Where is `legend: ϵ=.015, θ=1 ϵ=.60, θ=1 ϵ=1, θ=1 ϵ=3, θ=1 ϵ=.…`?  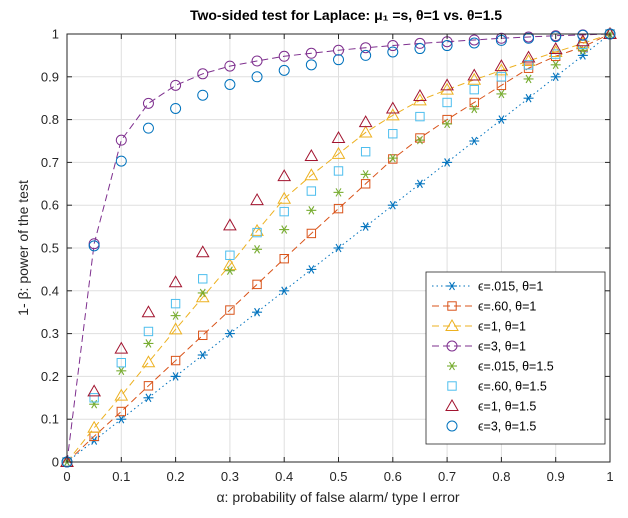
legend: ϵ=.015, θ=1 ϵ=.60, θ=1 ϵ=1, θ=1 ϵ=3, θ=1 ϵ=.… is located at coordinates (515, 358).